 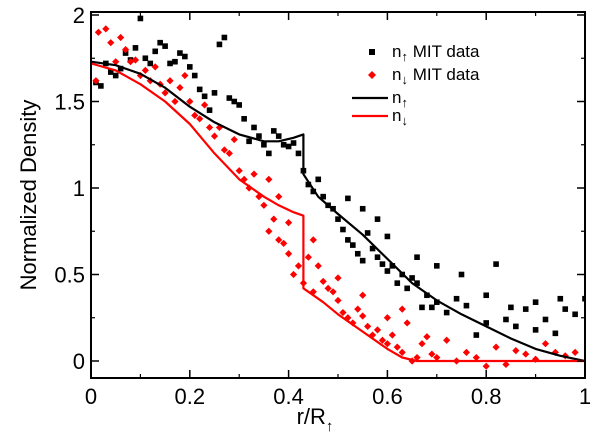 I want to click on legend-marker, so click(x=372, y=52).